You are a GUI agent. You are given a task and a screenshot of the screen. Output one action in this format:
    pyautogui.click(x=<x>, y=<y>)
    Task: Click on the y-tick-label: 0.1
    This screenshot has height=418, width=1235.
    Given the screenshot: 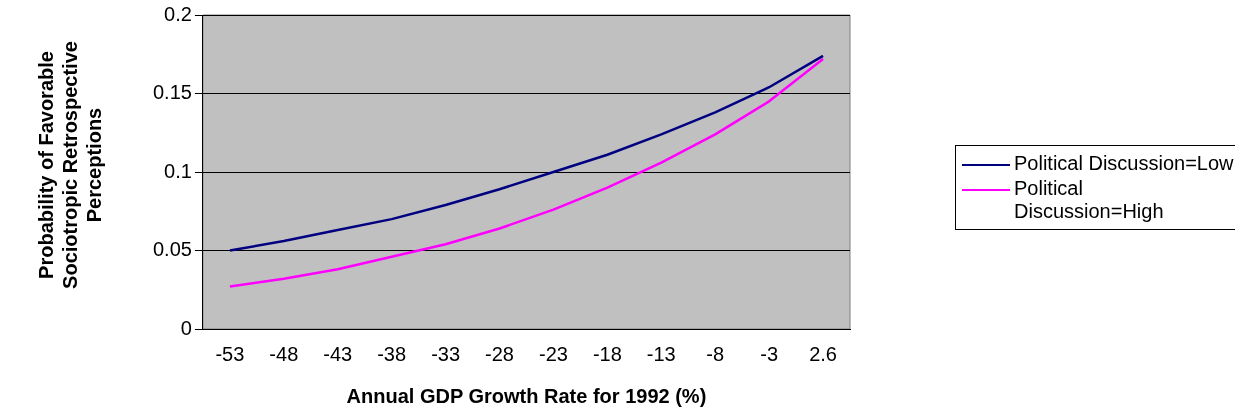 What is the action you would take?
    pyautogui.click(x=178, y=170)
    